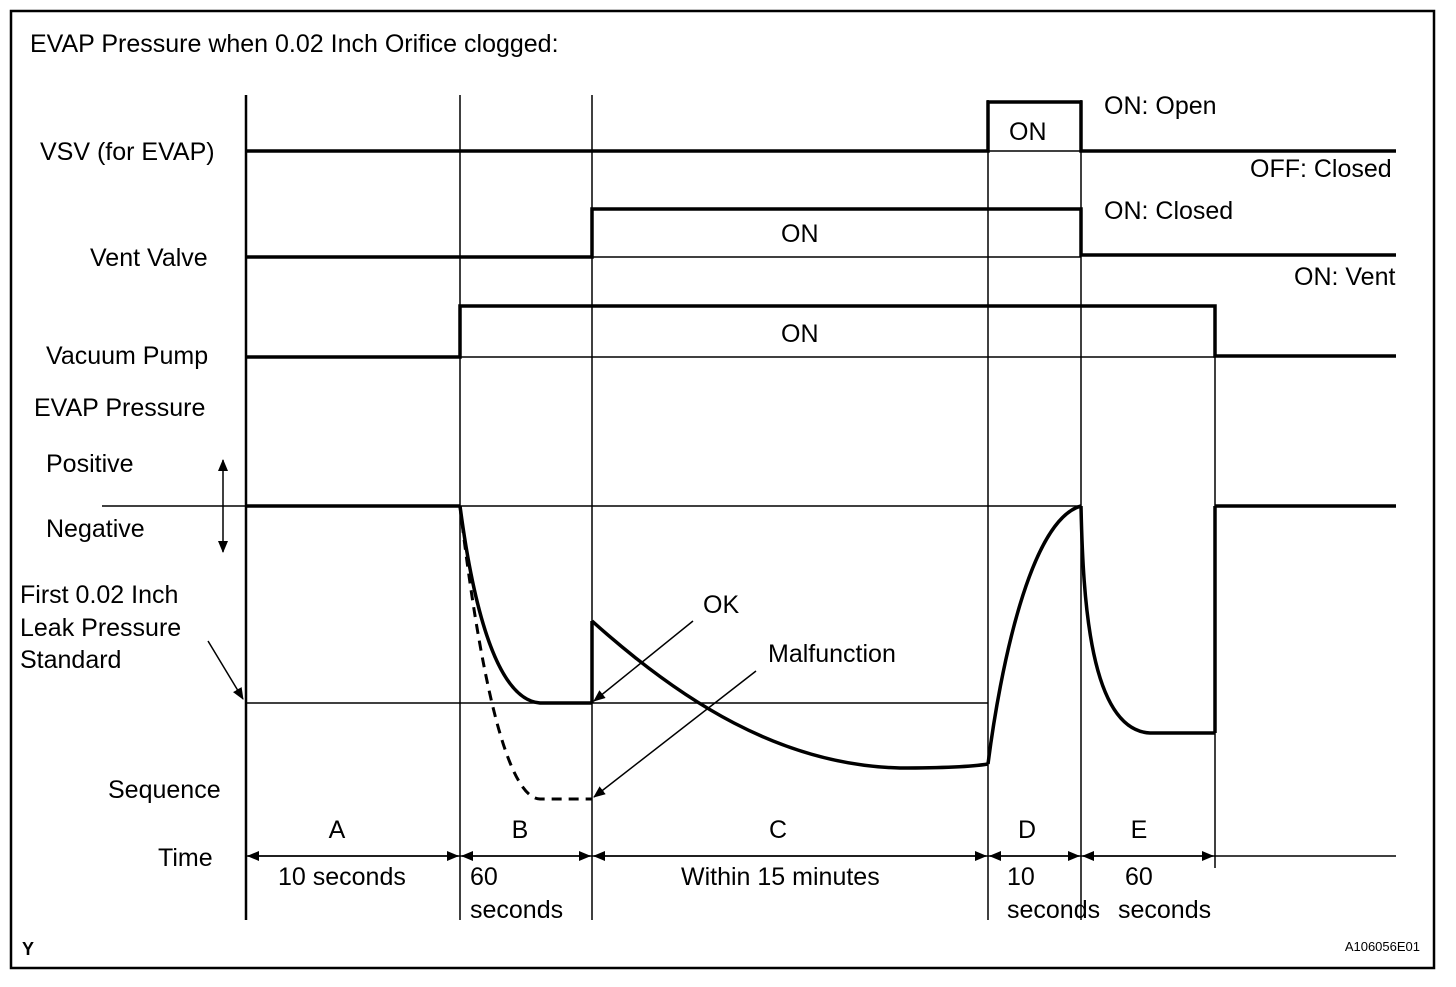 The height and width of the screenshot is (987, 1456). What do you see at coordinates (70, 660) in the screenshot?
I see `standard-label-line3: Standard` at bounding box center [70, 660].